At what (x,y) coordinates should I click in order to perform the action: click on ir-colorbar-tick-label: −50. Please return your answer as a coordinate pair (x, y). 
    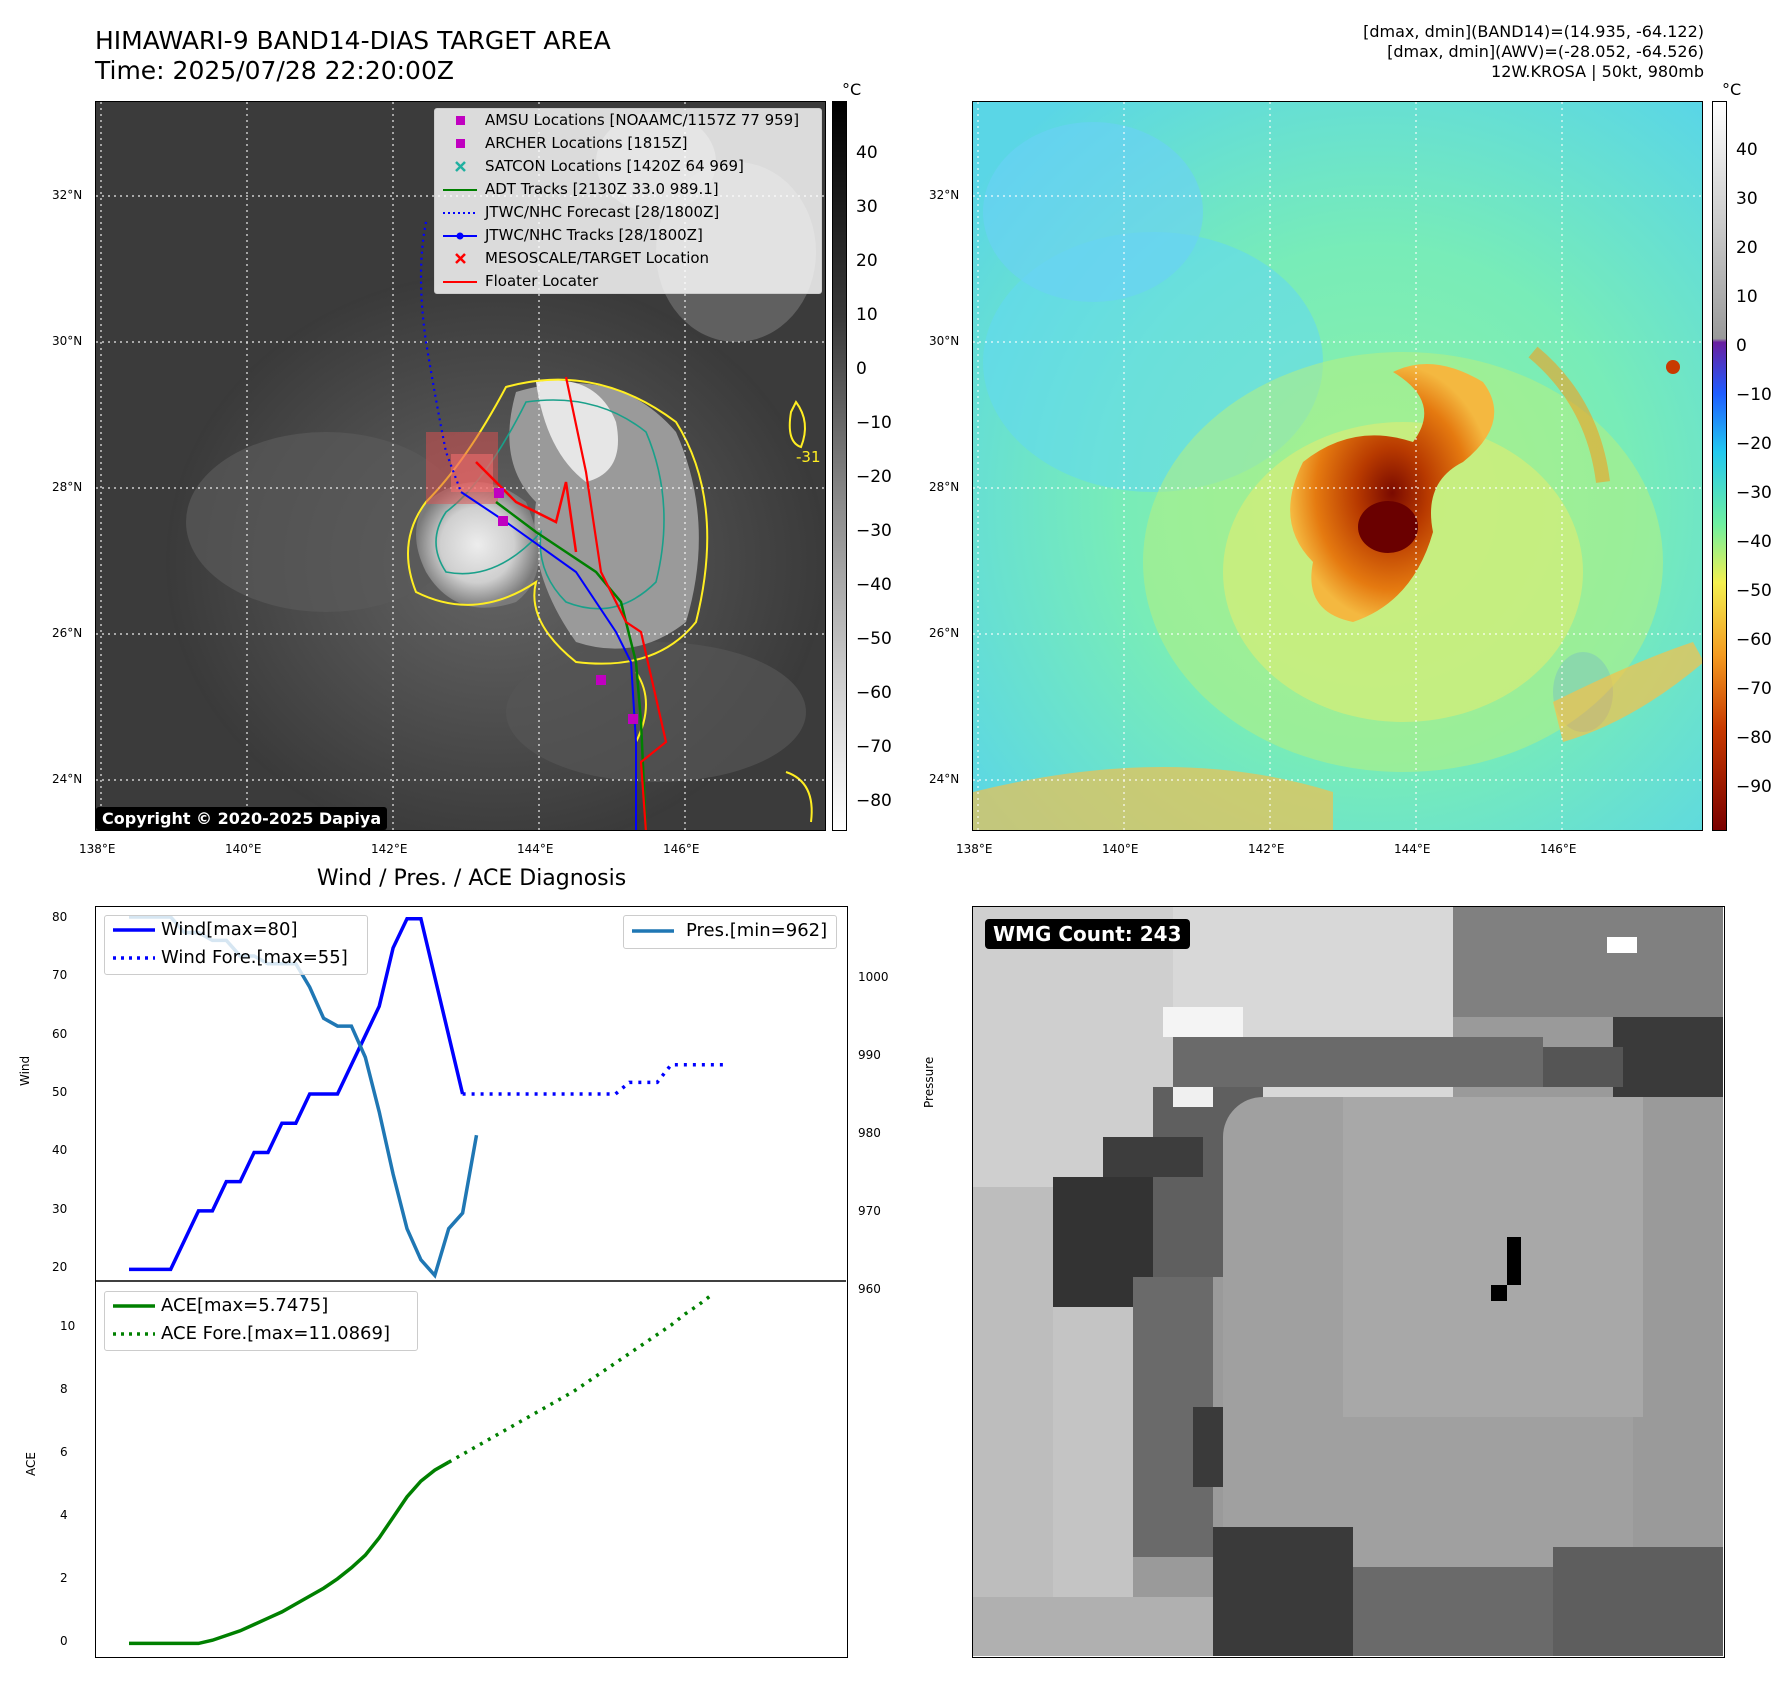
    Looking at the image, I should click on (874, 639).